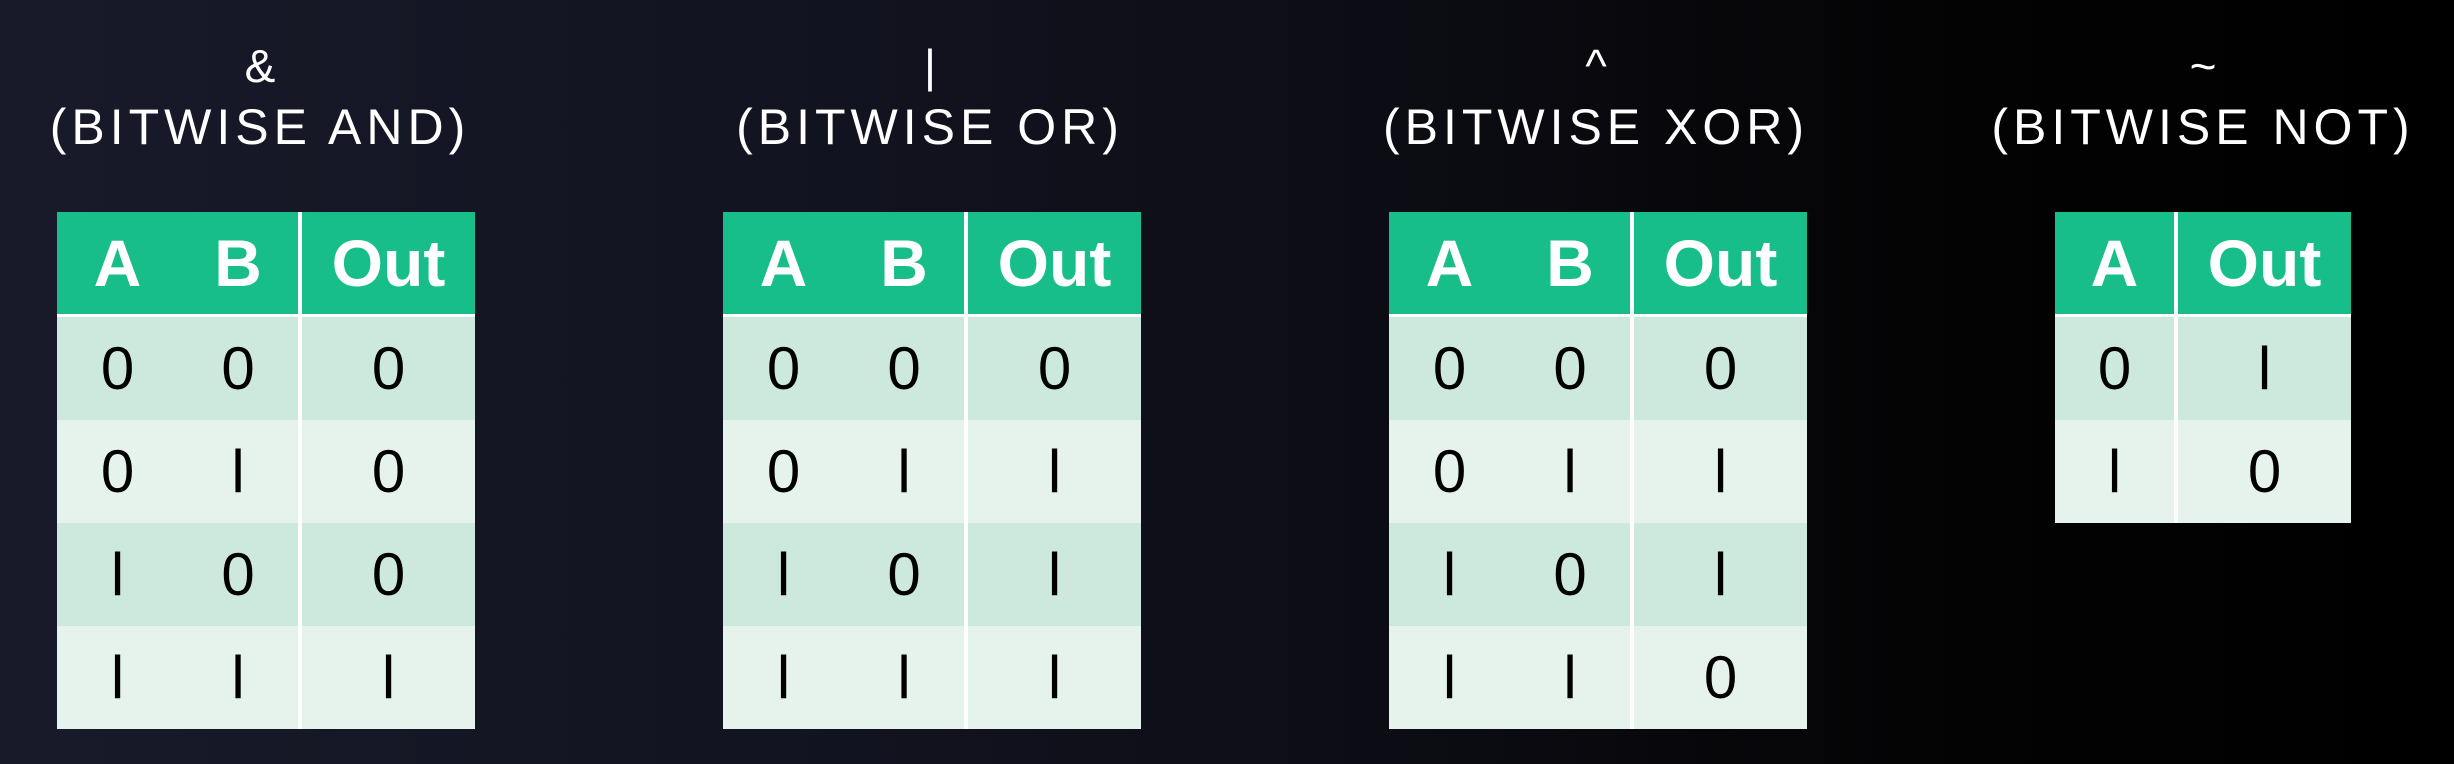  I want to click on xor-truth-table: A B Out 0 0 0 0 l l l 0 l l l 0, so click(1598, 470).